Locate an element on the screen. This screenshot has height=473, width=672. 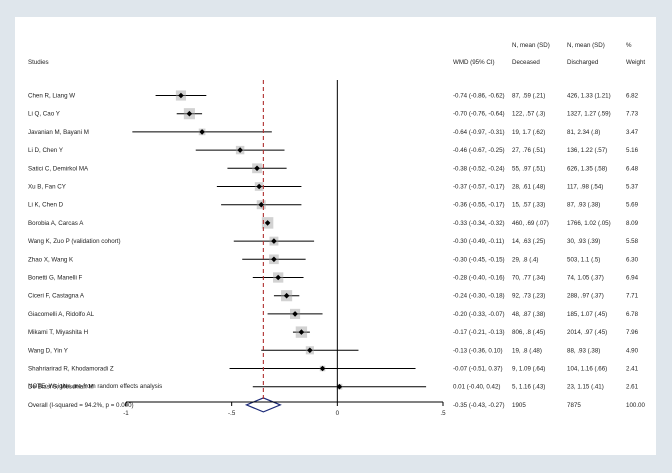
weight-value: 6.78 is located at coordinates (632, 314).